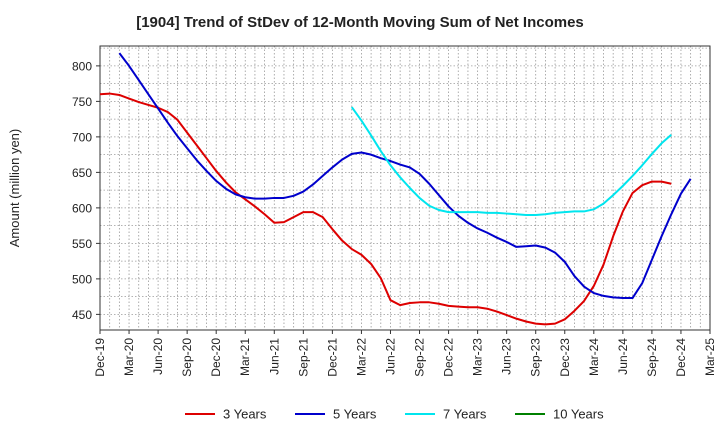 The image size is (720, 440). I want to click on y-tick-label: 800, so click(82, 66).